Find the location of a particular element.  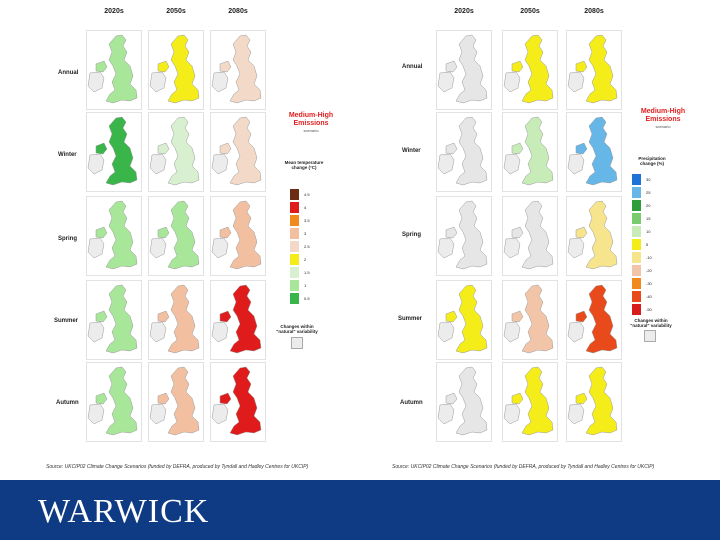

legend-label: 4 is located at coordinates (305, 207).